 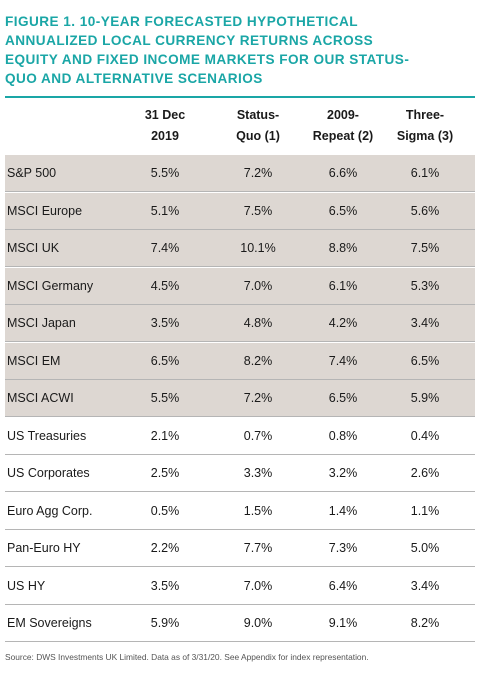 I want to click on row-label: MSCI Japan, so click(x=41, y=323).